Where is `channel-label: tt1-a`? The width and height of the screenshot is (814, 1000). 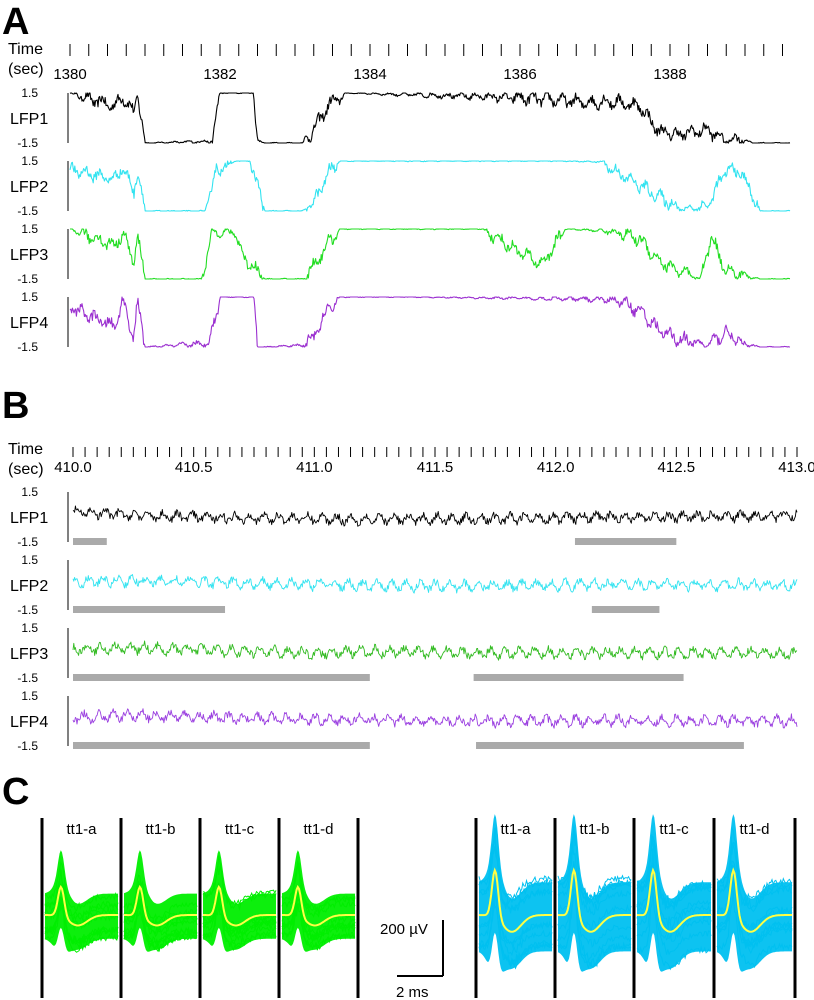 channel-label: tt1-a is located at coordinates (515, 829).